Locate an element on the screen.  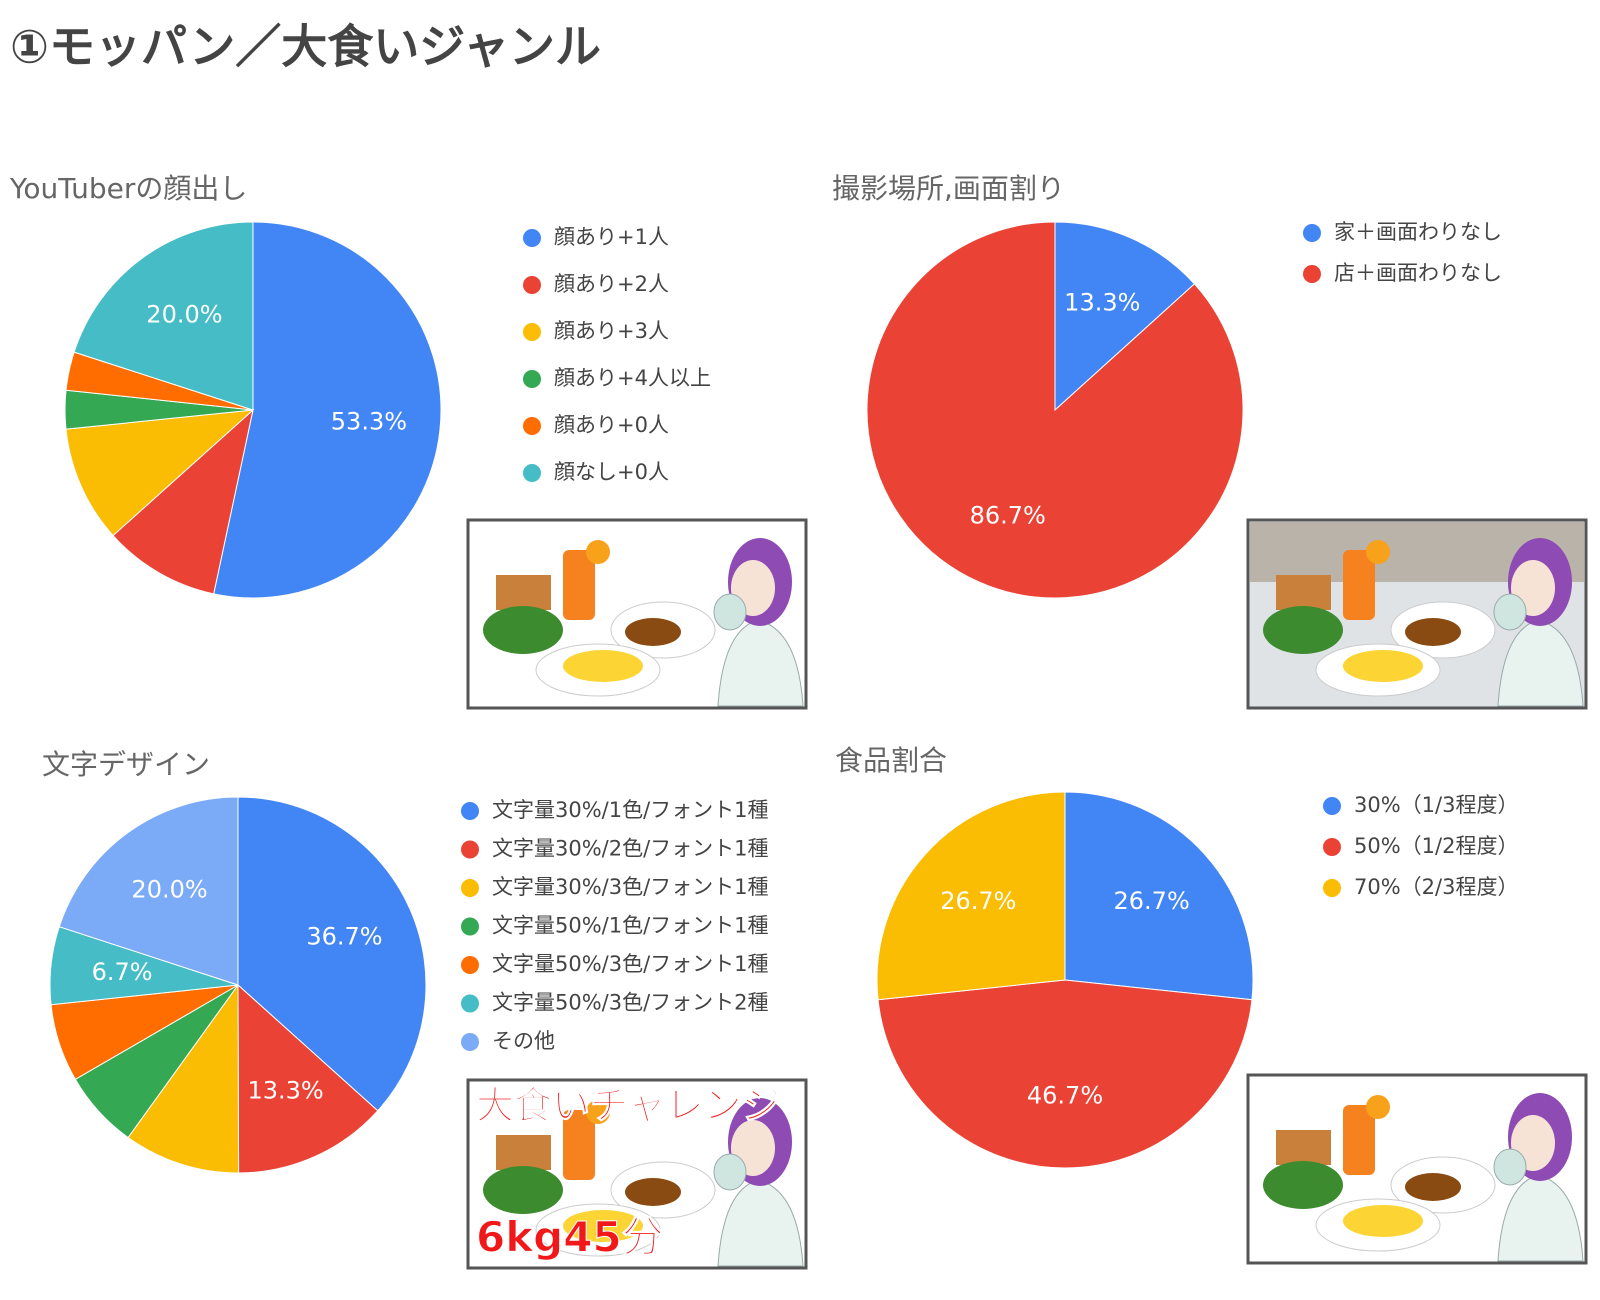
legend-label: 家＋画面わりなし is located at coordinates (1418, 232).